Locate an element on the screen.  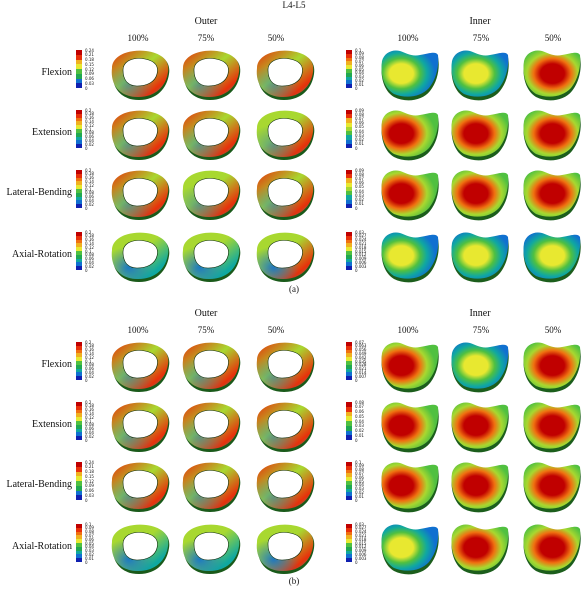
inner-colorbar: 0.1 0.09 0.08 0.07 0.06 0.05 0.04 0.03 0.02 0.01 0 is located at coordinates (361, 481).